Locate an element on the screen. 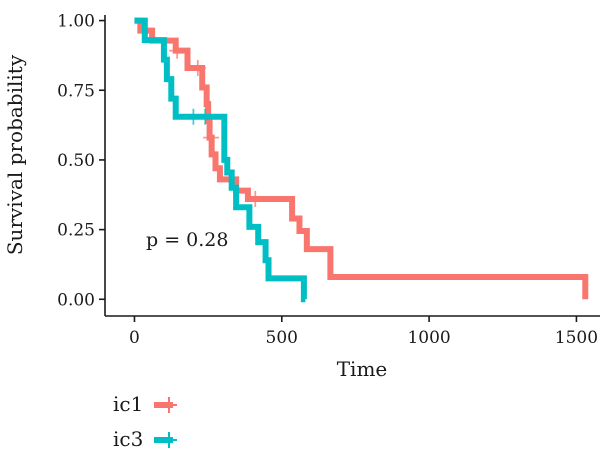 This screenshot has height=459, width=600. y-tick-label: 0.00 is located at coordinates (76, 300).